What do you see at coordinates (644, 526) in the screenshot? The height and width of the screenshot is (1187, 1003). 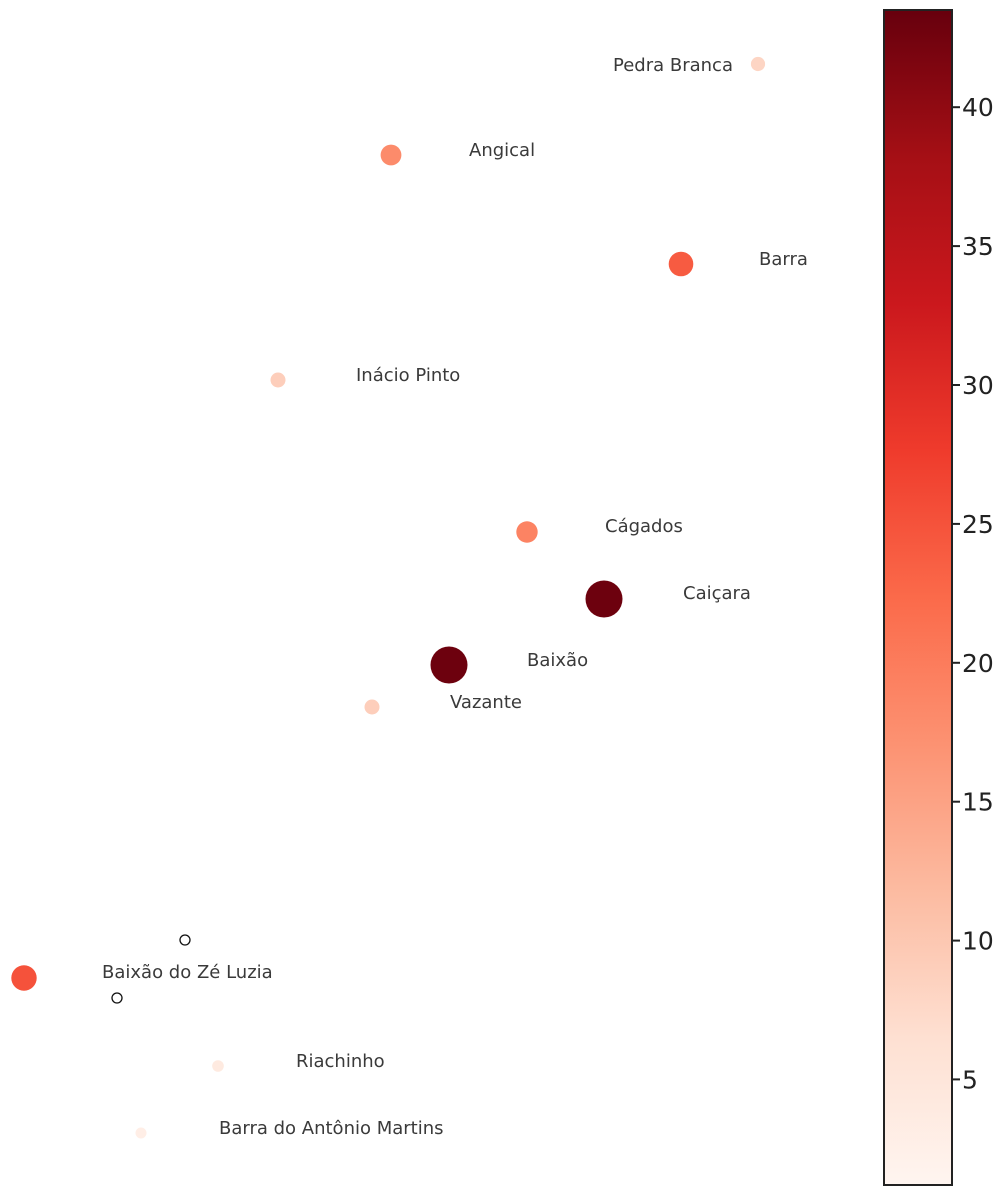 I see `label-cagados: Cágados` at bounding box center [644, 526].